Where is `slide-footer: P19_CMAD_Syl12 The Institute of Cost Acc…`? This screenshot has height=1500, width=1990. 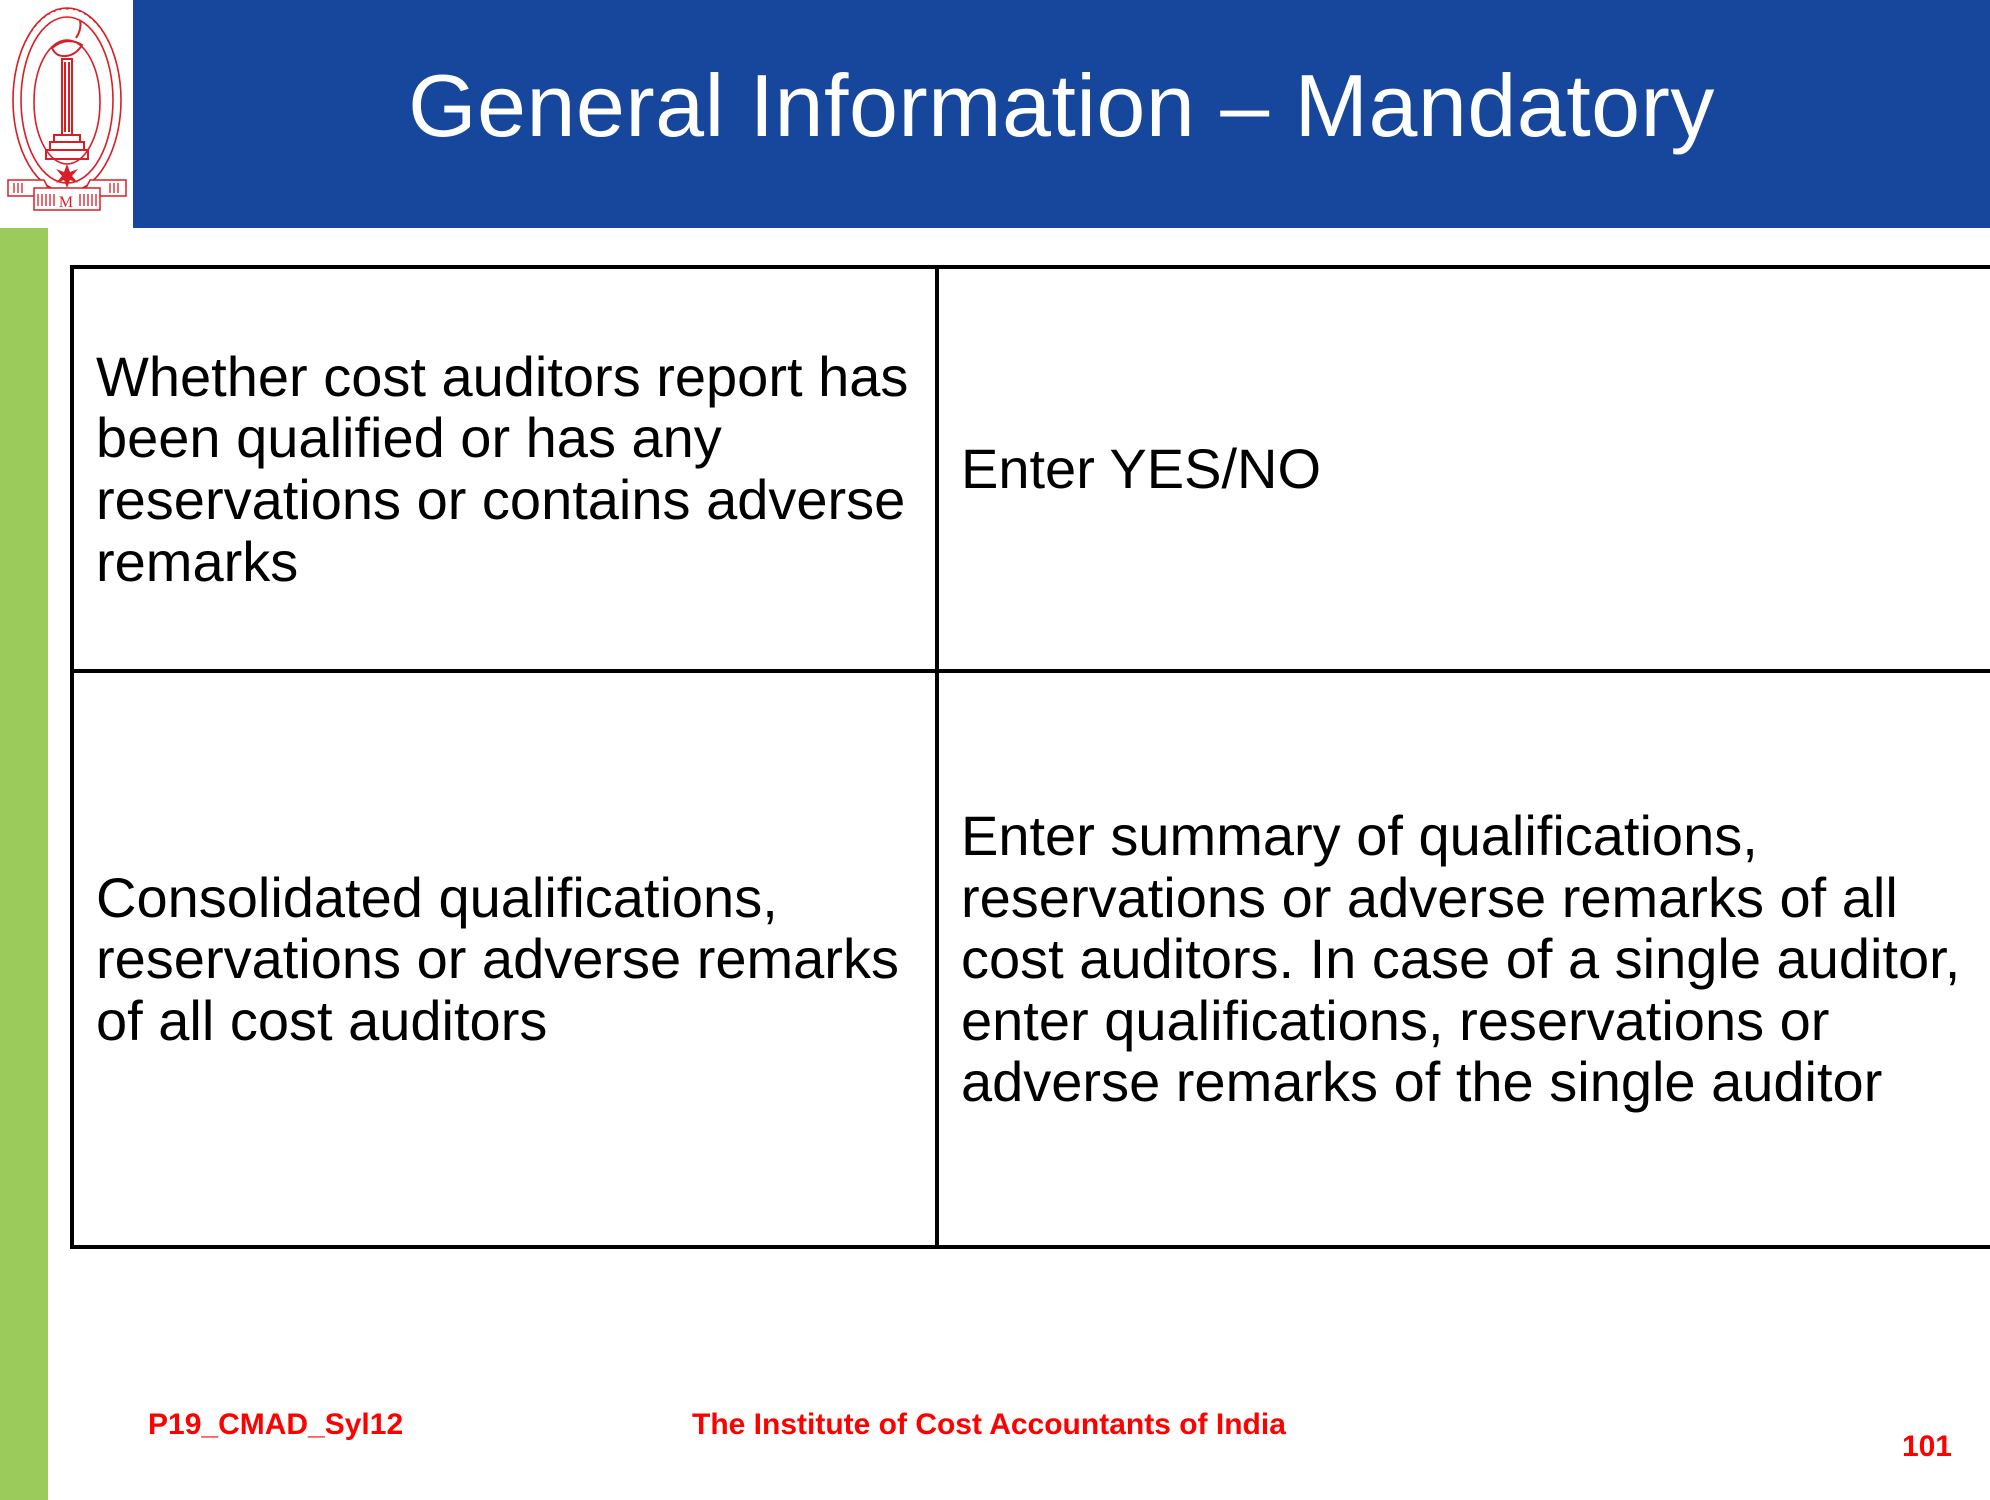
slide-footer: P19_CMAD_Syl12 The Institute of Cost Acc… is located at coordinates (995, 1427).